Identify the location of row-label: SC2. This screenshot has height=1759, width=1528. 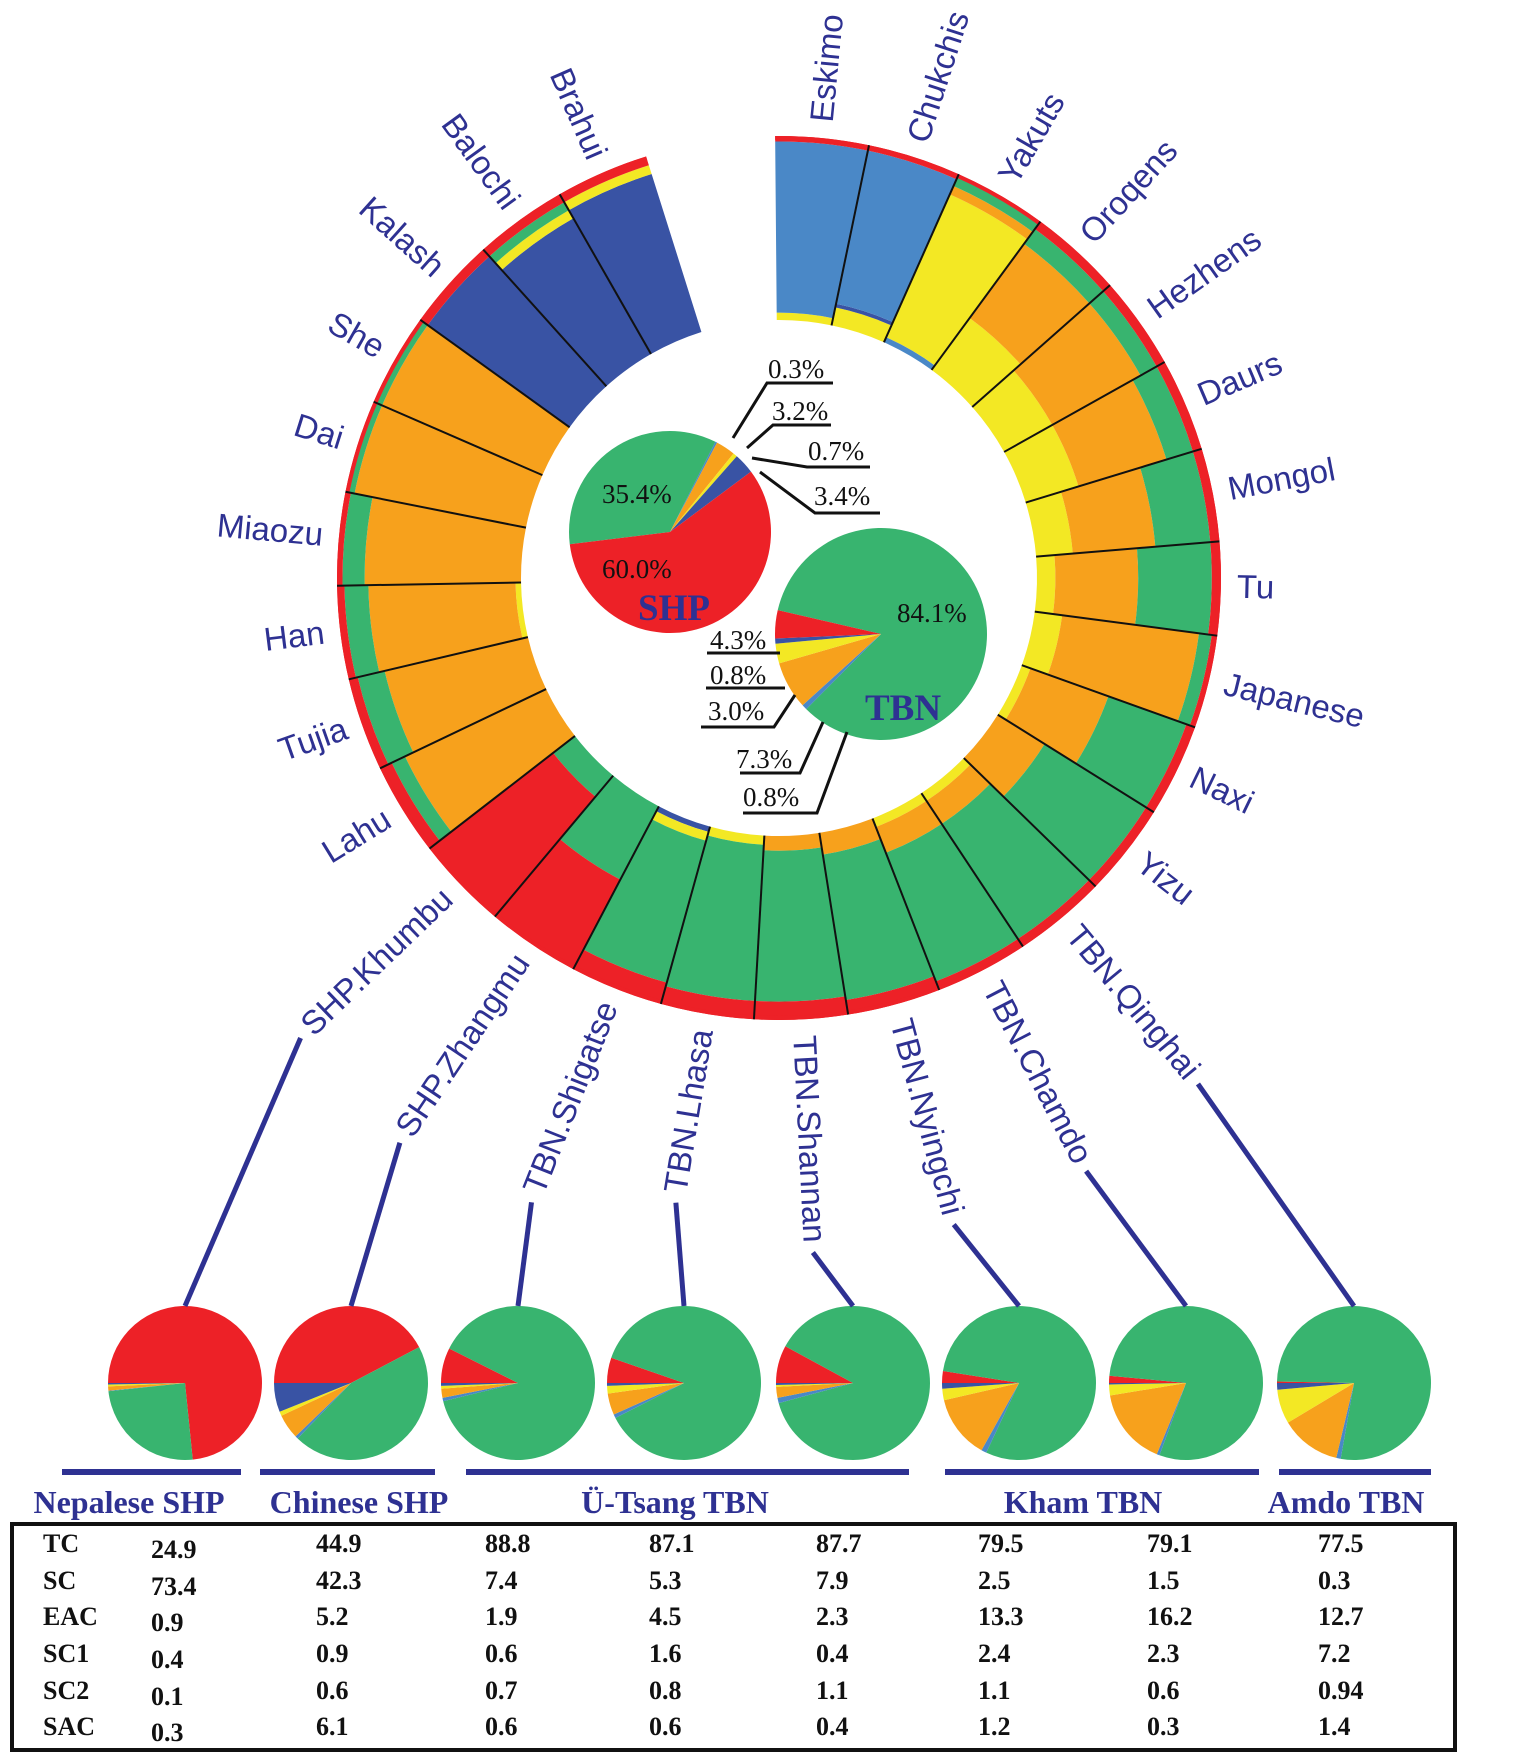
(66, 1690).